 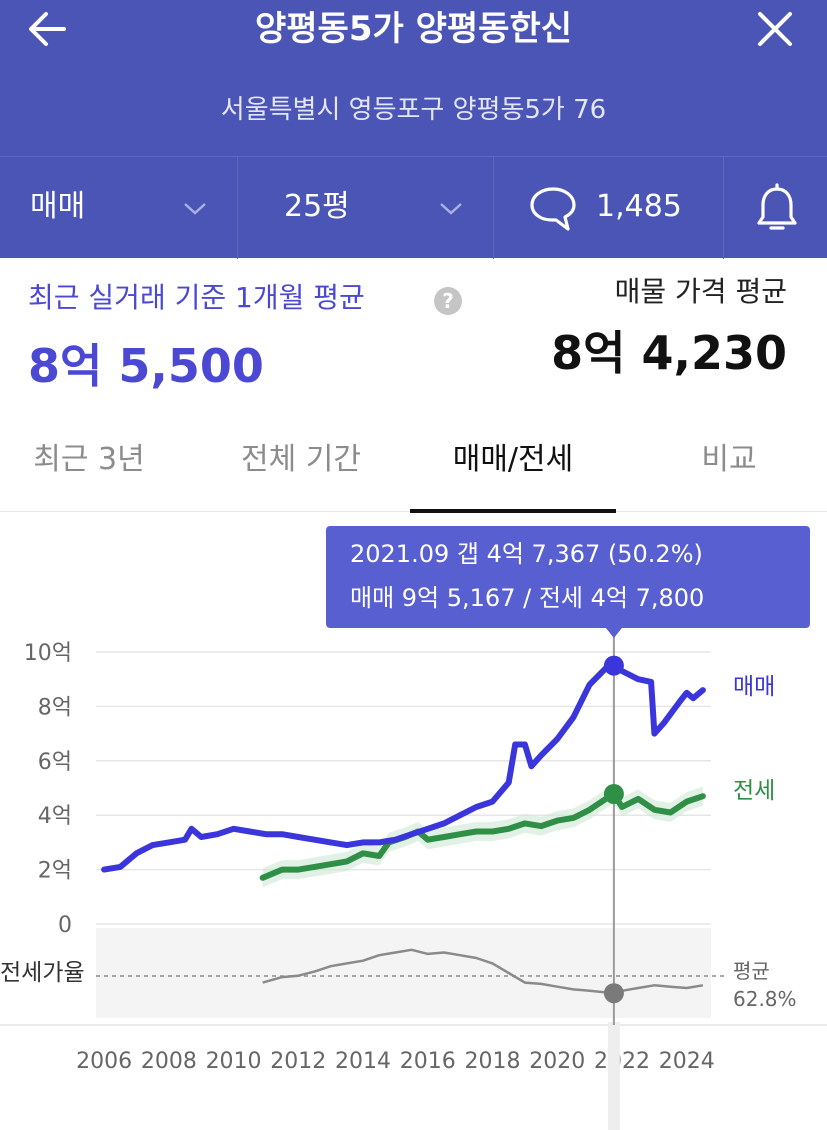 I want to click on back-button, so click(x=49, y=29).